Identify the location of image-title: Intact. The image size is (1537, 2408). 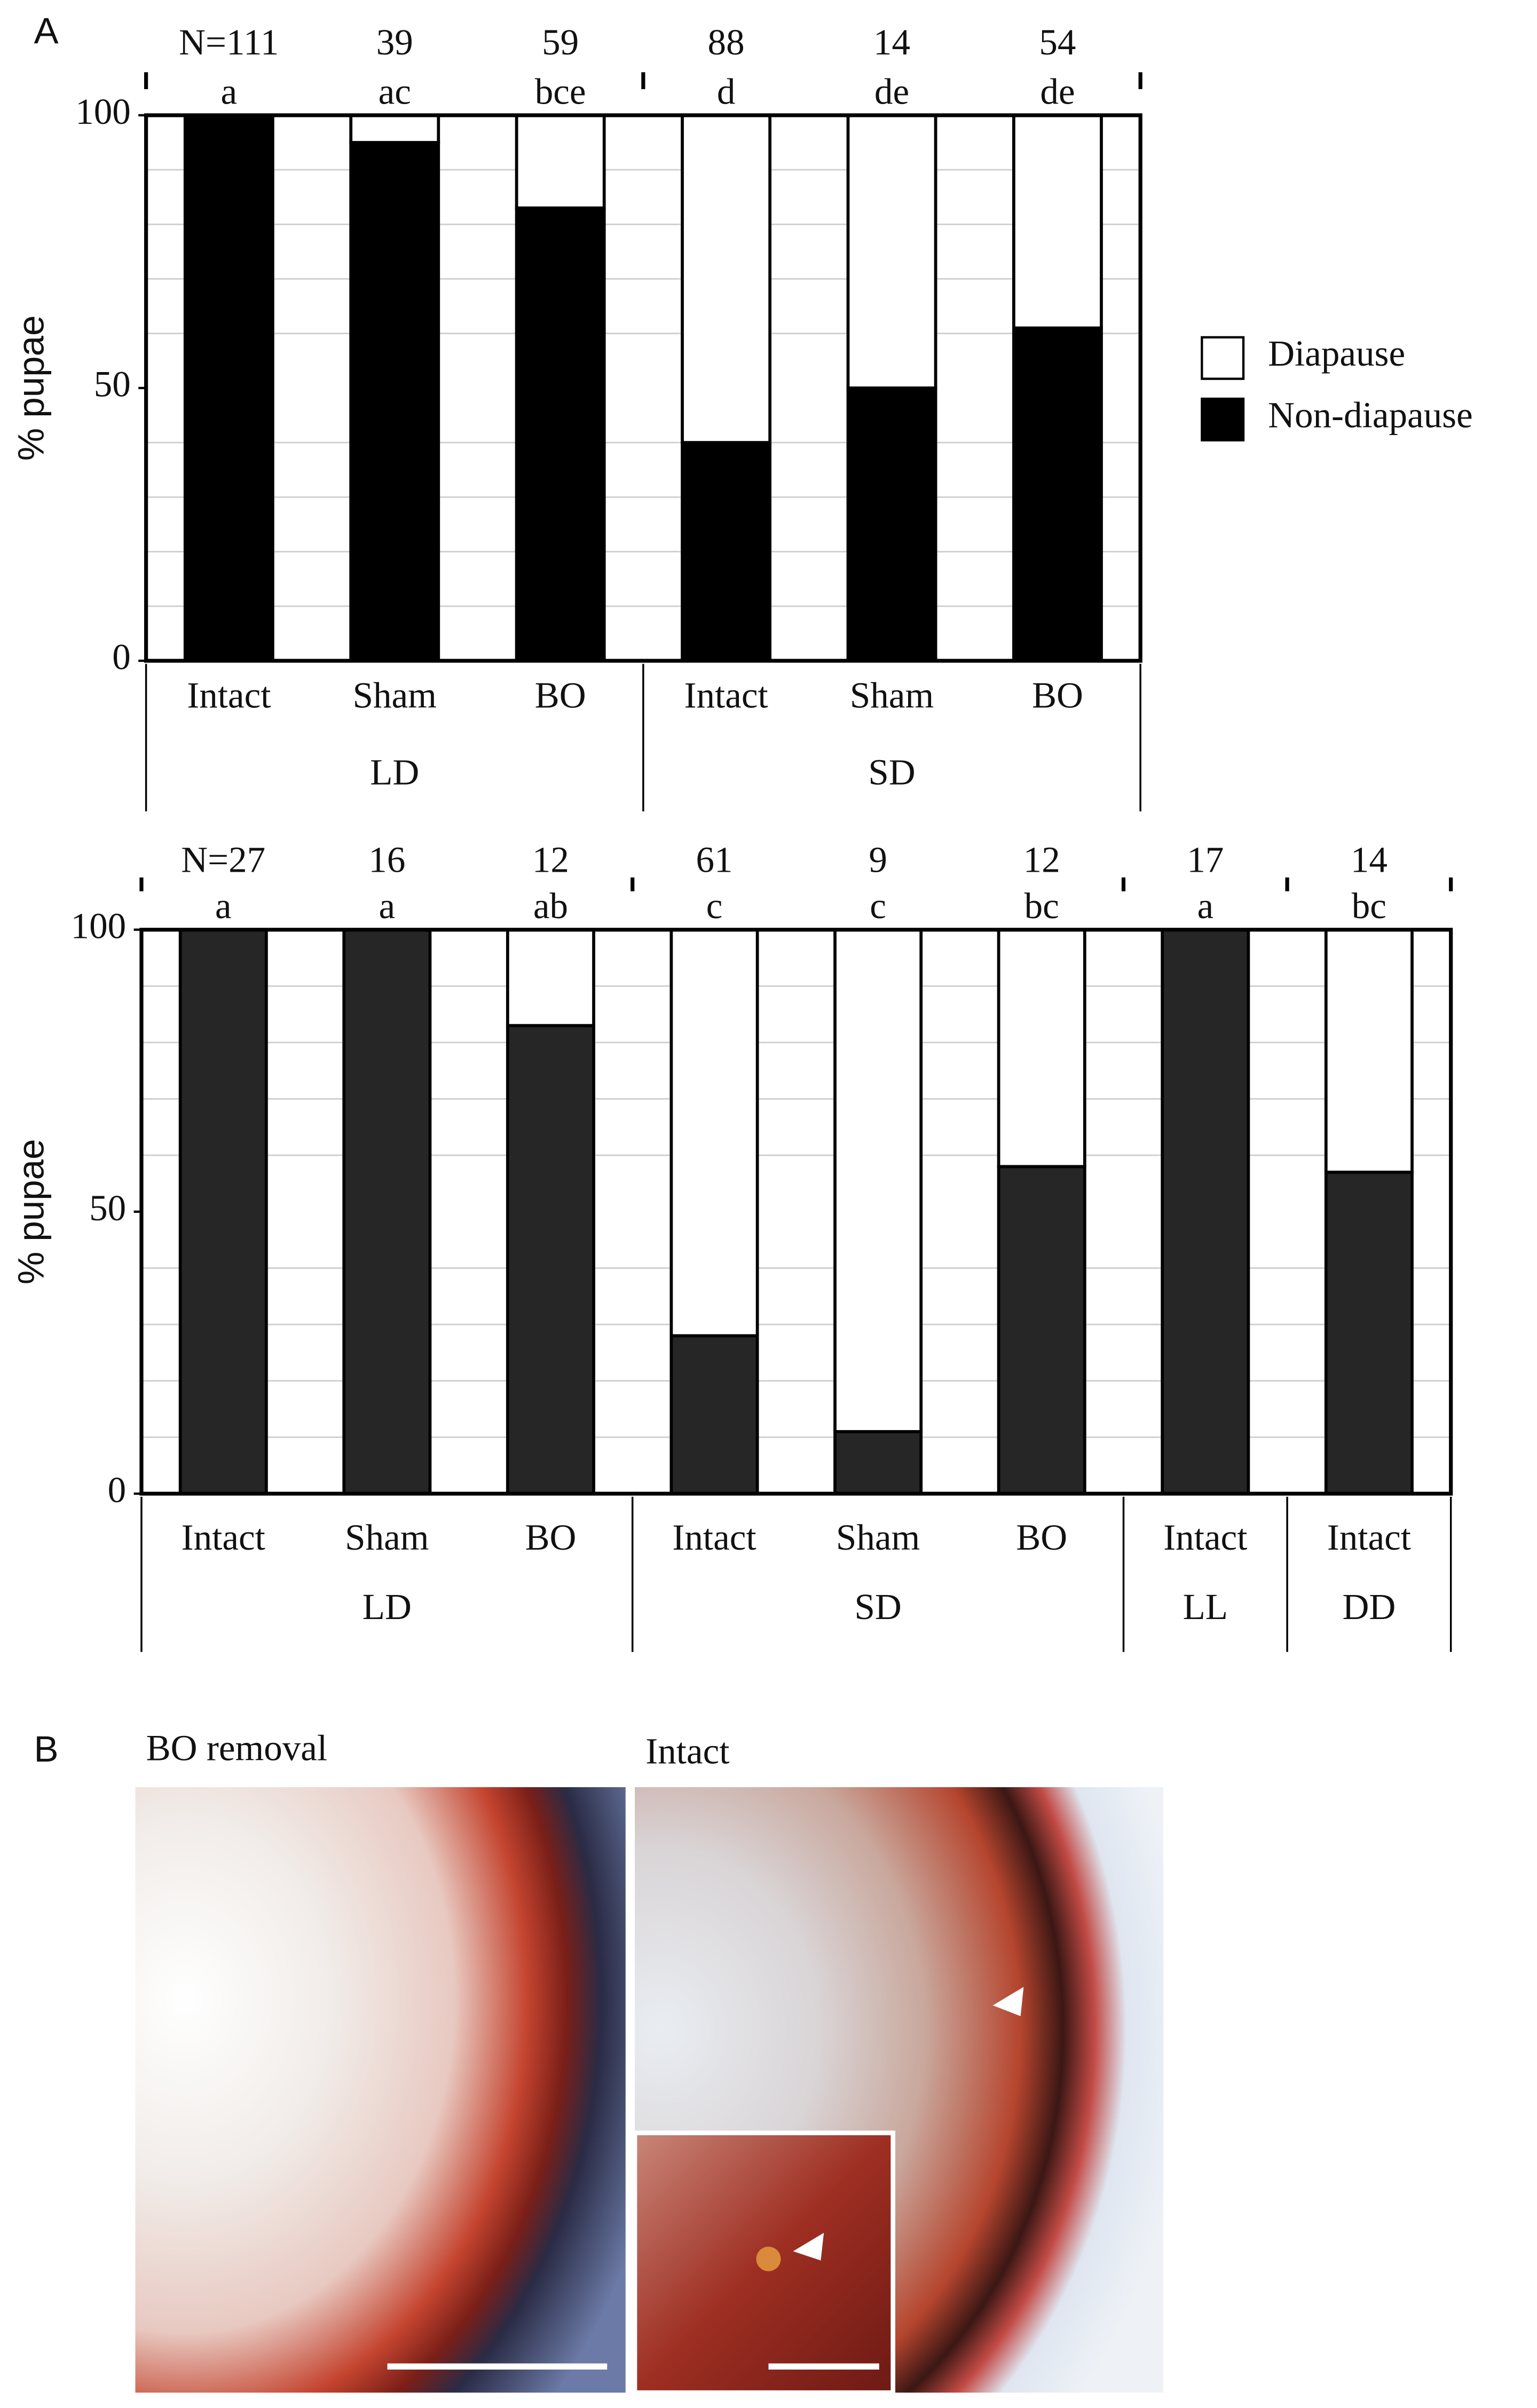
(687, 1750).